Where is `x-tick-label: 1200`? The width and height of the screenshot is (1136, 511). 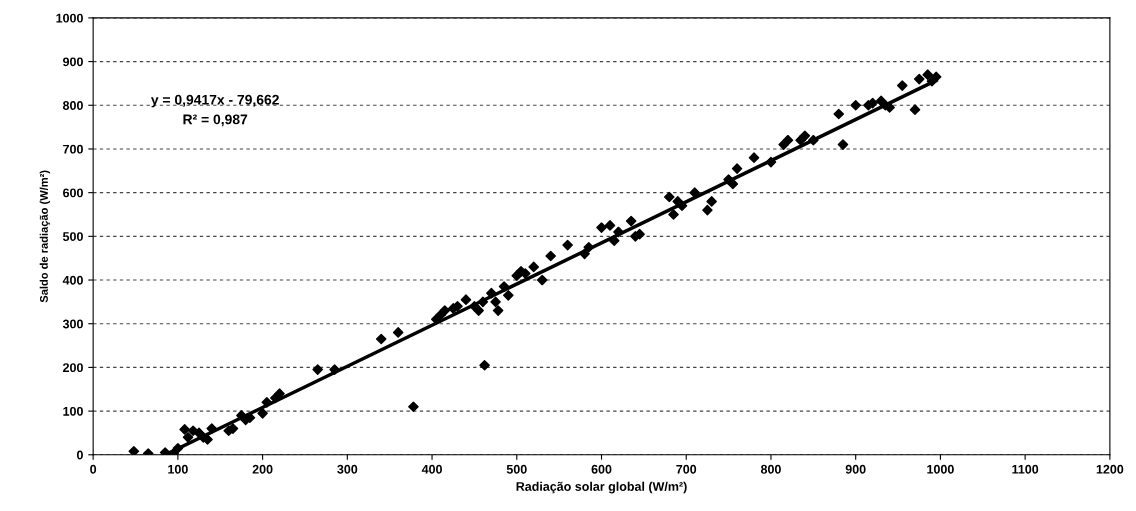 x-tick-label: 1200 is located at coordinates (1110, 469).